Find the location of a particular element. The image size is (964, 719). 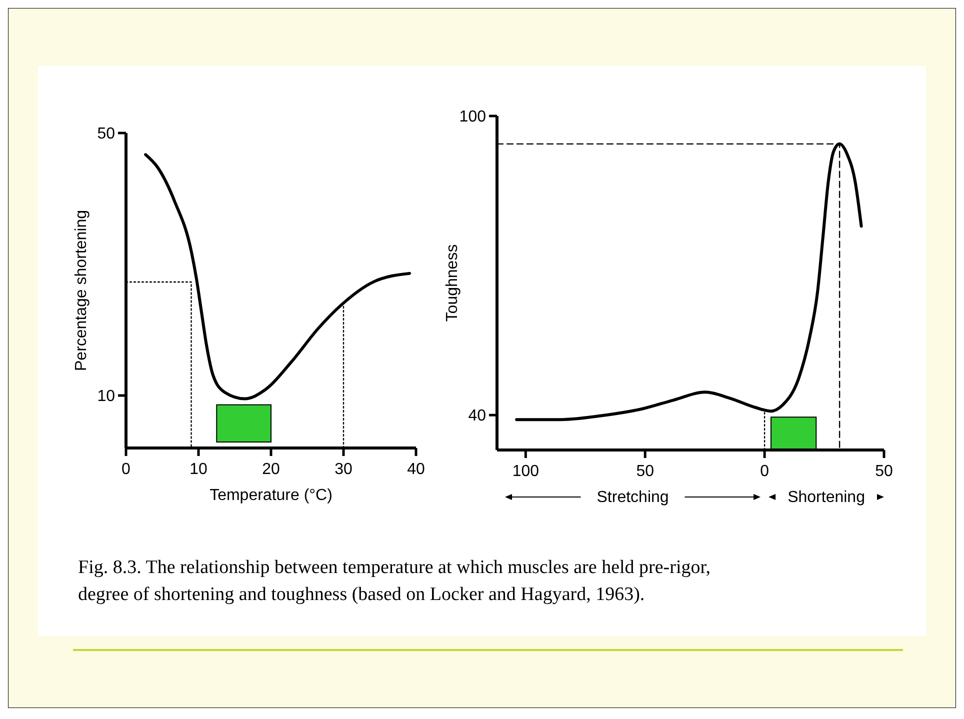

x-axis-title: Temperature (°C) is located at coordinates (271, 495).